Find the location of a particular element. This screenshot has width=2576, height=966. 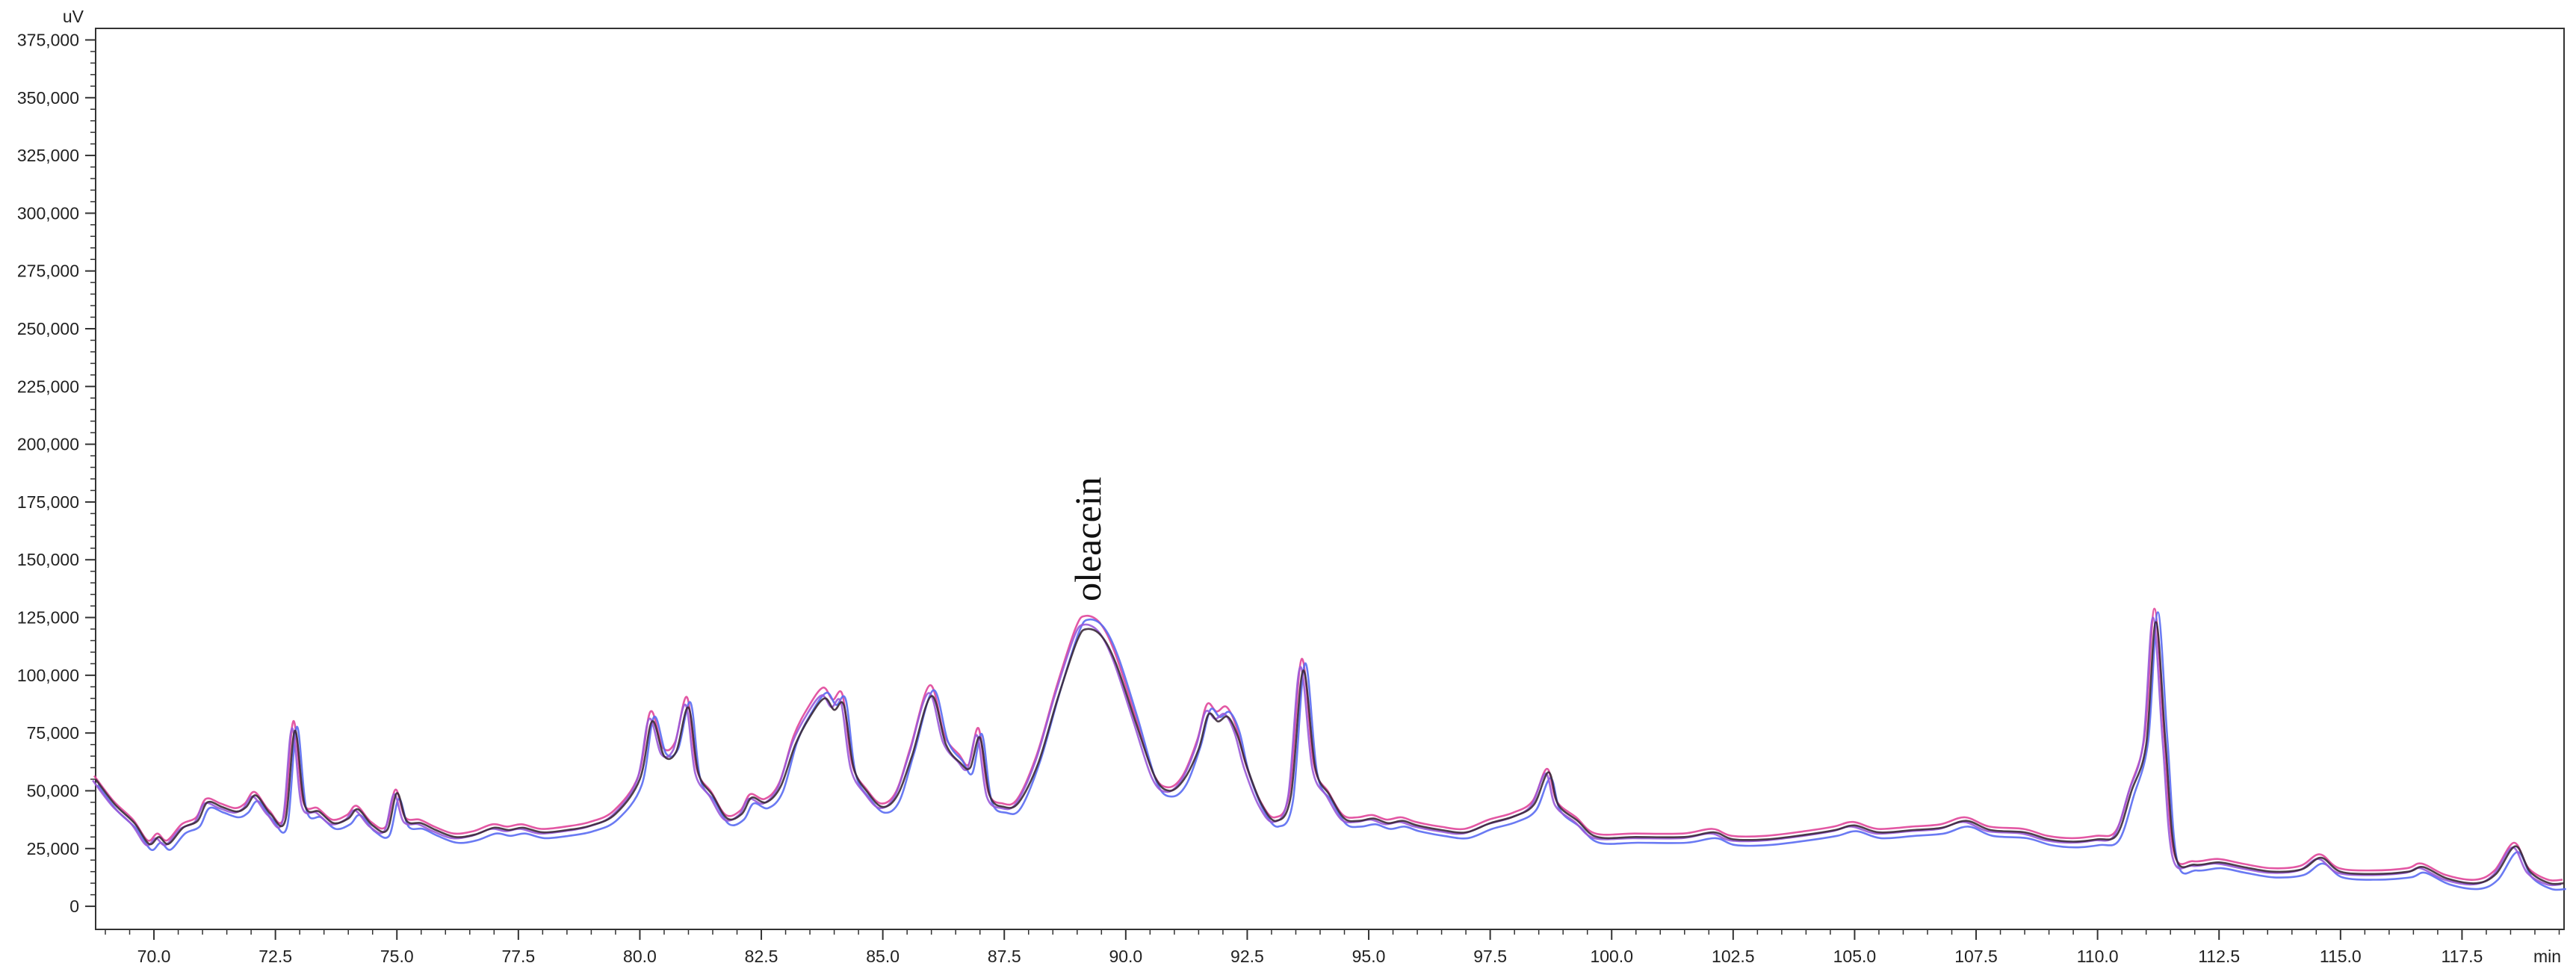

y-tick-label: 275,000 is located at coordinates (48, 271).